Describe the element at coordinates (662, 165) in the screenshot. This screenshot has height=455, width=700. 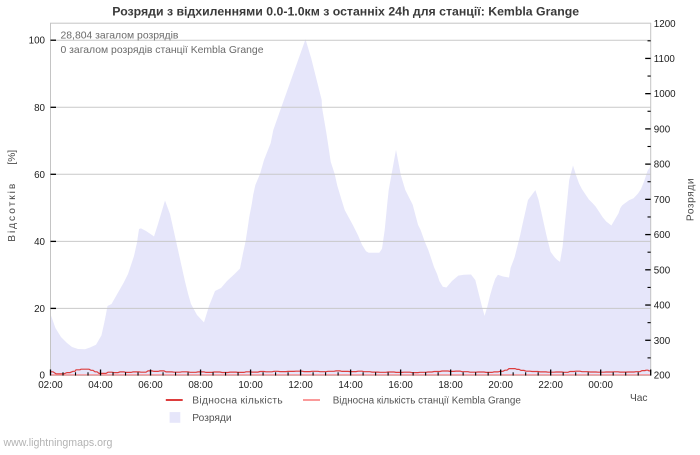
I see `svg-text: 800` at that location.